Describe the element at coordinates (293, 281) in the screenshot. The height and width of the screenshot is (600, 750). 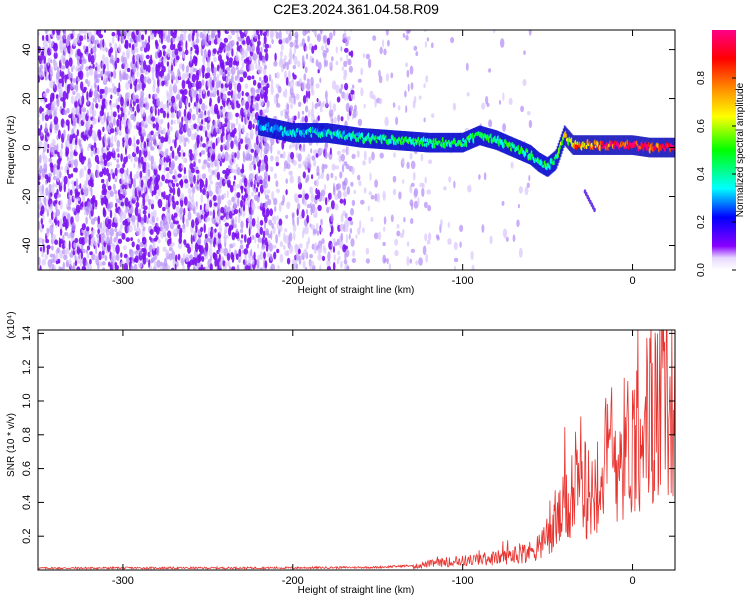
I see `x-tick-label: -200` at that location.